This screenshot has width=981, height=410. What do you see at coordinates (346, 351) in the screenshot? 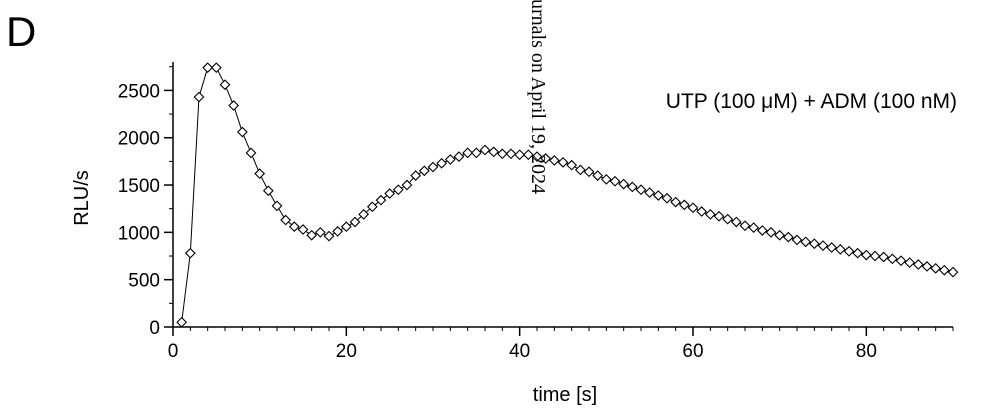
I see `x-tick-label: 20` at bounding box center [346, 351].